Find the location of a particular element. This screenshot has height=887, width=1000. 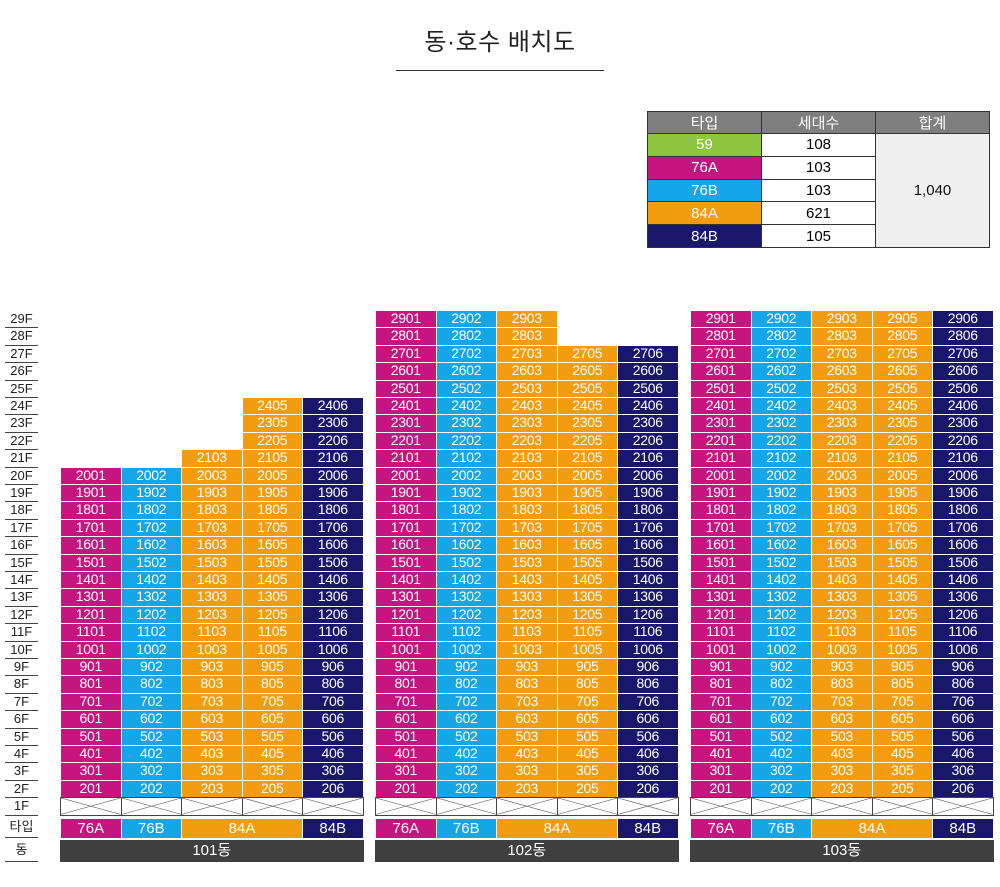

unit-cell: 2903 is located at coordinates (527, 319).